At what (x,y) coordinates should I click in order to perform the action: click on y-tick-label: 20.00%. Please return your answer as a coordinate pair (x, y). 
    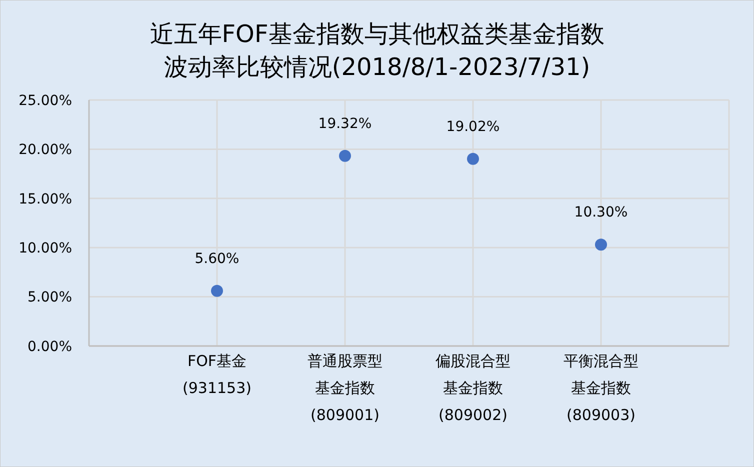
    Looking at the image, I should click on (45, 150).